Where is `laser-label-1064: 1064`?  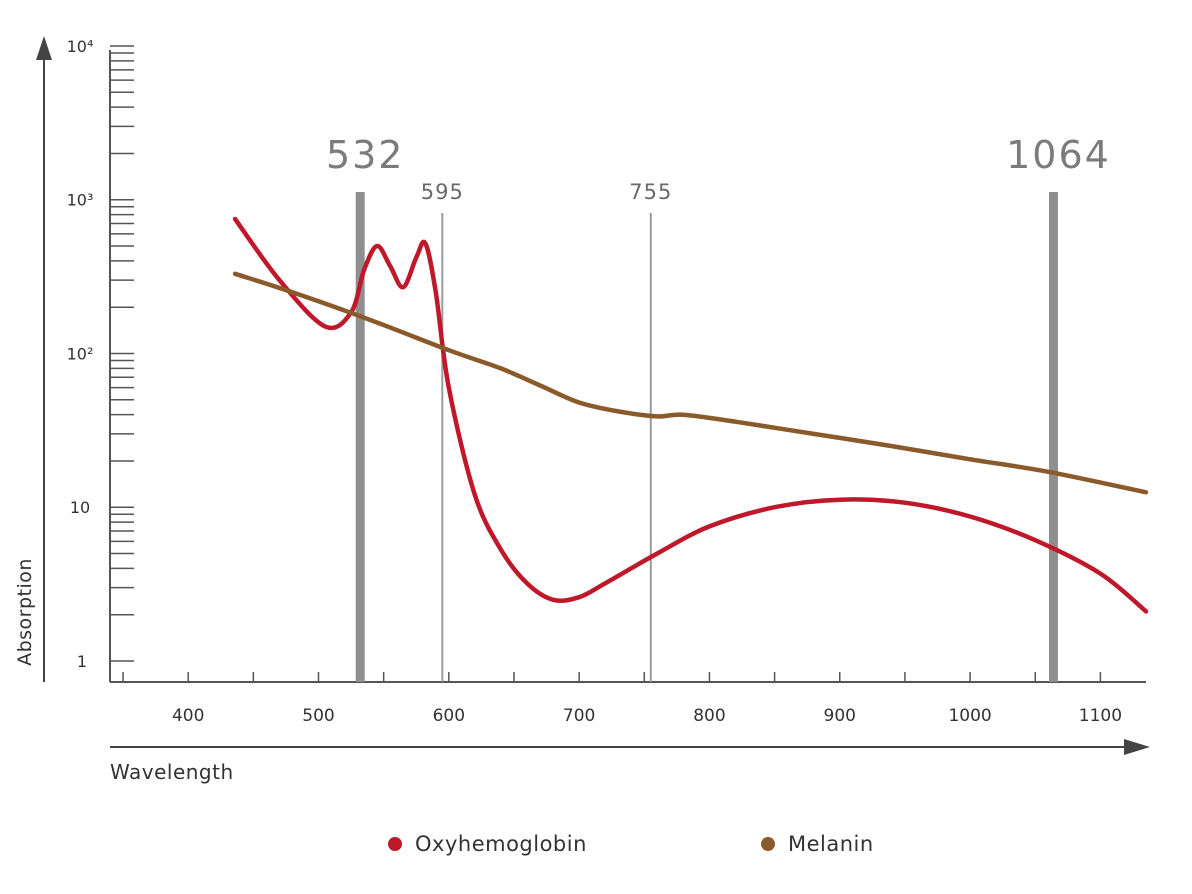 laser-label-1064: 1064 is located at coordinates (1058, 155).